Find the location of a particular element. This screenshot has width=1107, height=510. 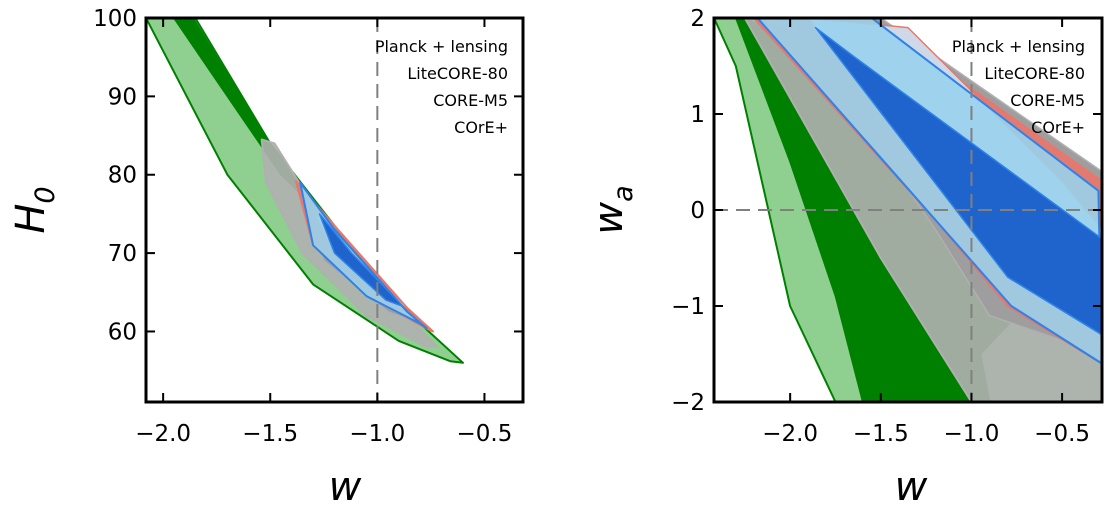

x-axis-label-h0: w is located at coordinates (345, 487).